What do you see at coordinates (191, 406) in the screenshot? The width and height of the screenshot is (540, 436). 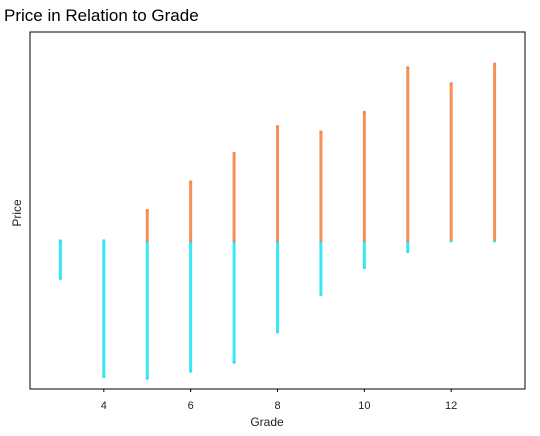 I see `x-tick-label-6: 6` at bounding box center [191, 406].